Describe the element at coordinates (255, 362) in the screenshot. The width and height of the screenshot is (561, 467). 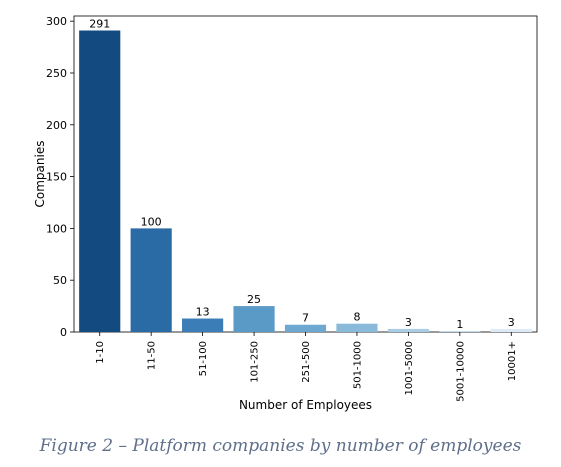
I see `x-tick-label: 101-250` at that location.